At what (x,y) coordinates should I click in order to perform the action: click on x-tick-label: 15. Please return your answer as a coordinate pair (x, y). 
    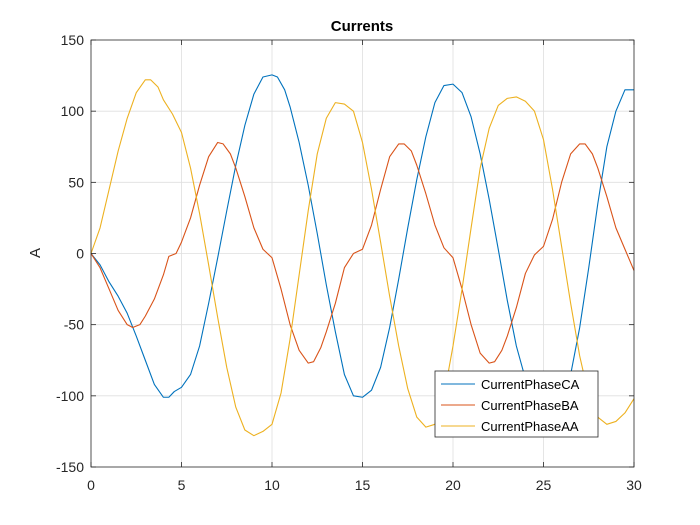
    Looking at the image, I should click on (363, 485).